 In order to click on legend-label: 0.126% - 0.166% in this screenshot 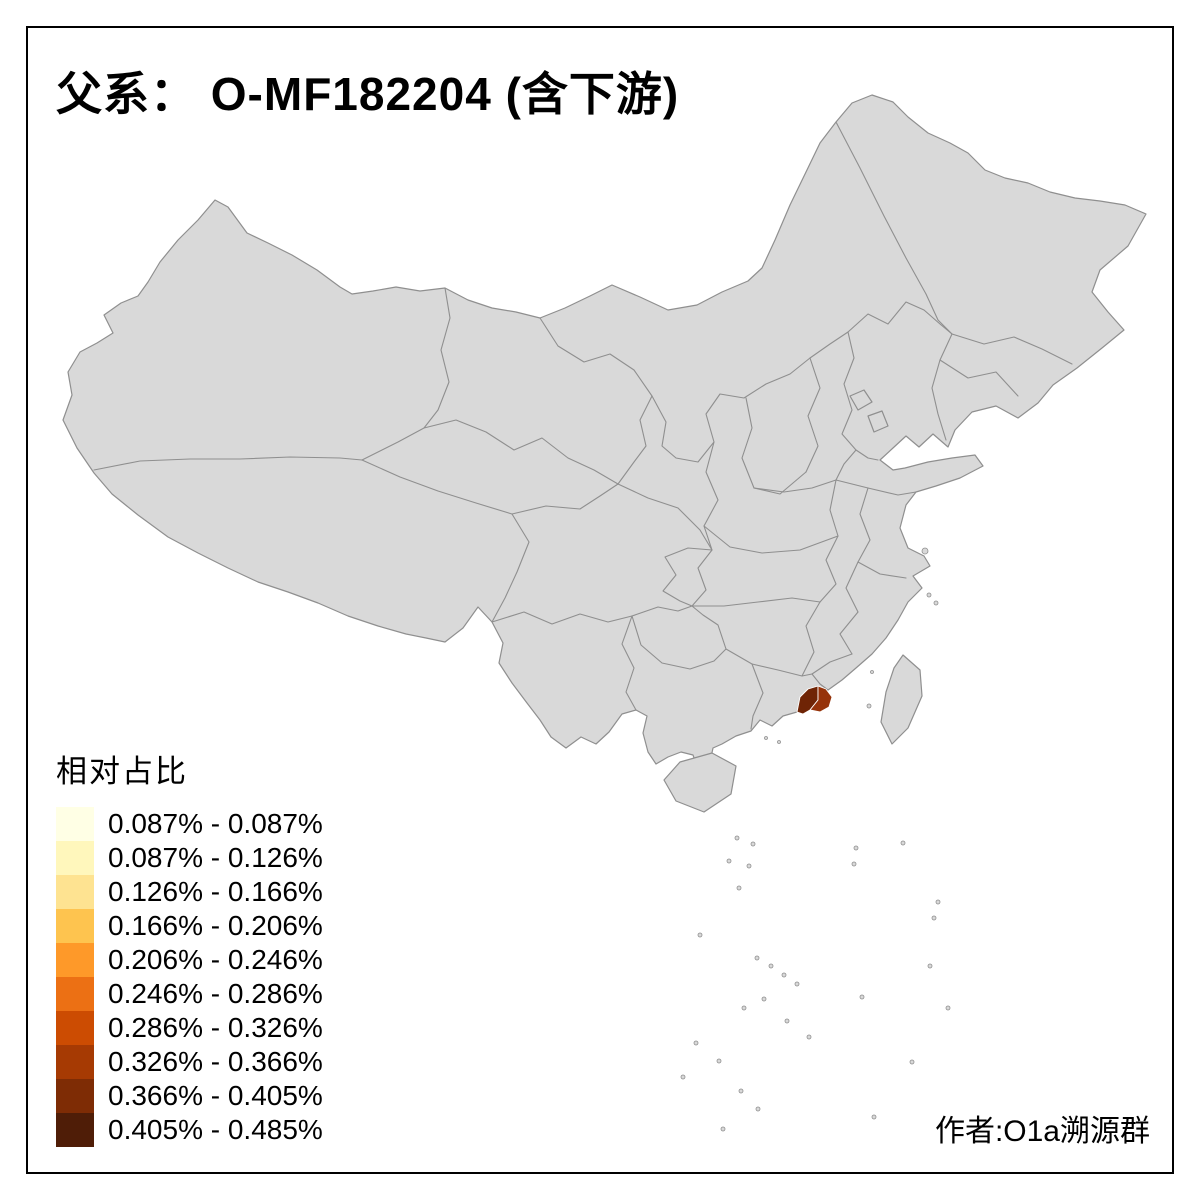, I will do `click(215, 891)`.